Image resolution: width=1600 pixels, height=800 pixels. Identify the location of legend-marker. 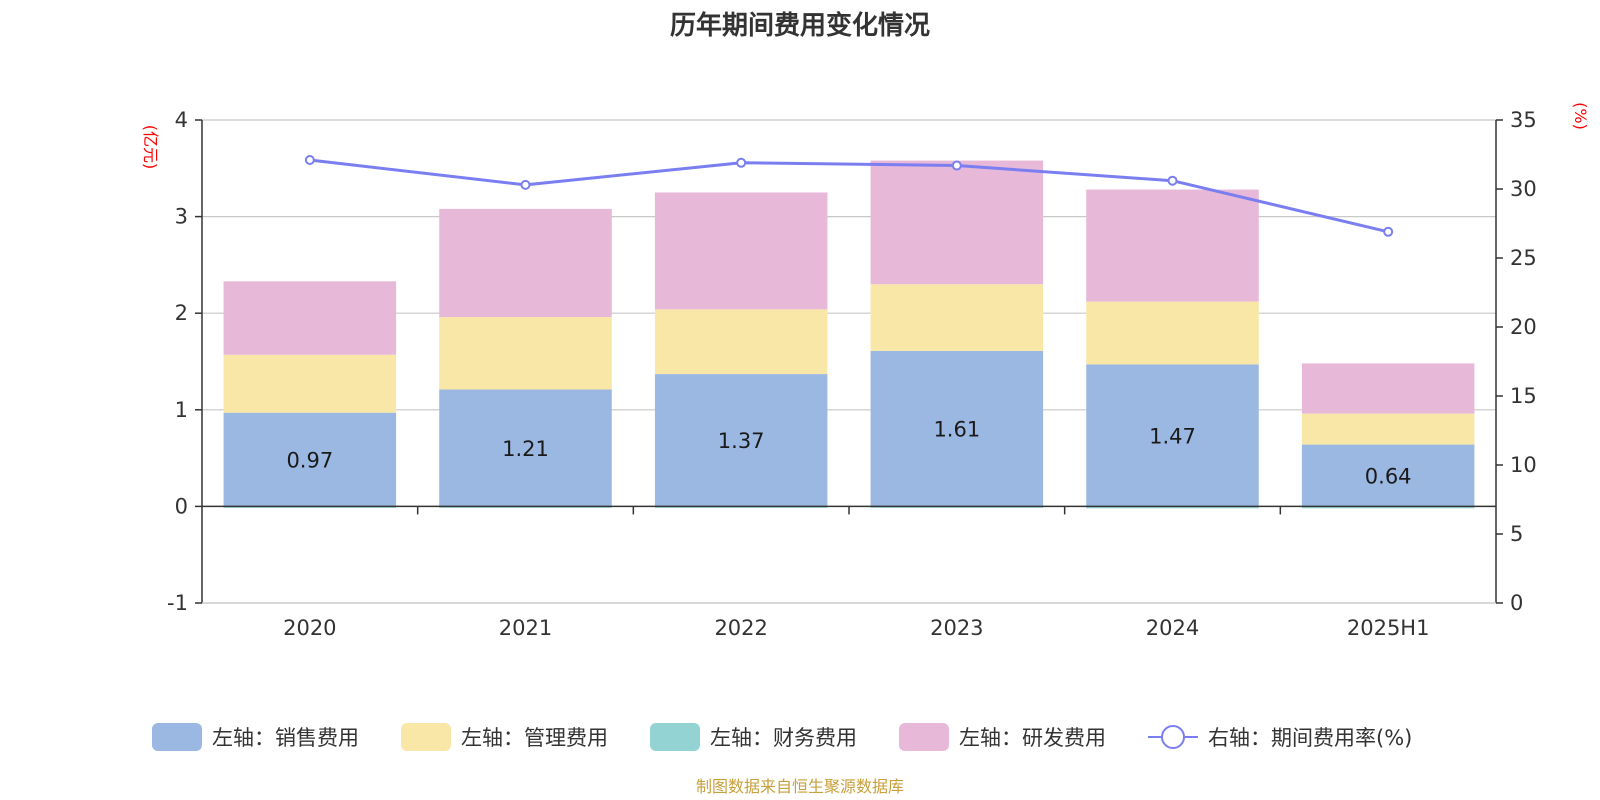
(1173, 737).